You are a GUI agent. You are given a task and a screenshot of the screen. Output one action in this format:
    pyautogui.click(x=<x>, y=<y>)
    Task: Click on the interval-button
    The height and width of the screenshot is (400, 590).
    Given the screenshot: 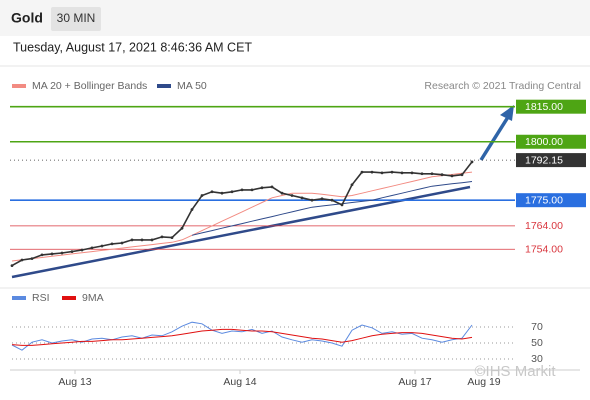 What is the action you would take?
    pyautogui.click(x=76, y=19)
    